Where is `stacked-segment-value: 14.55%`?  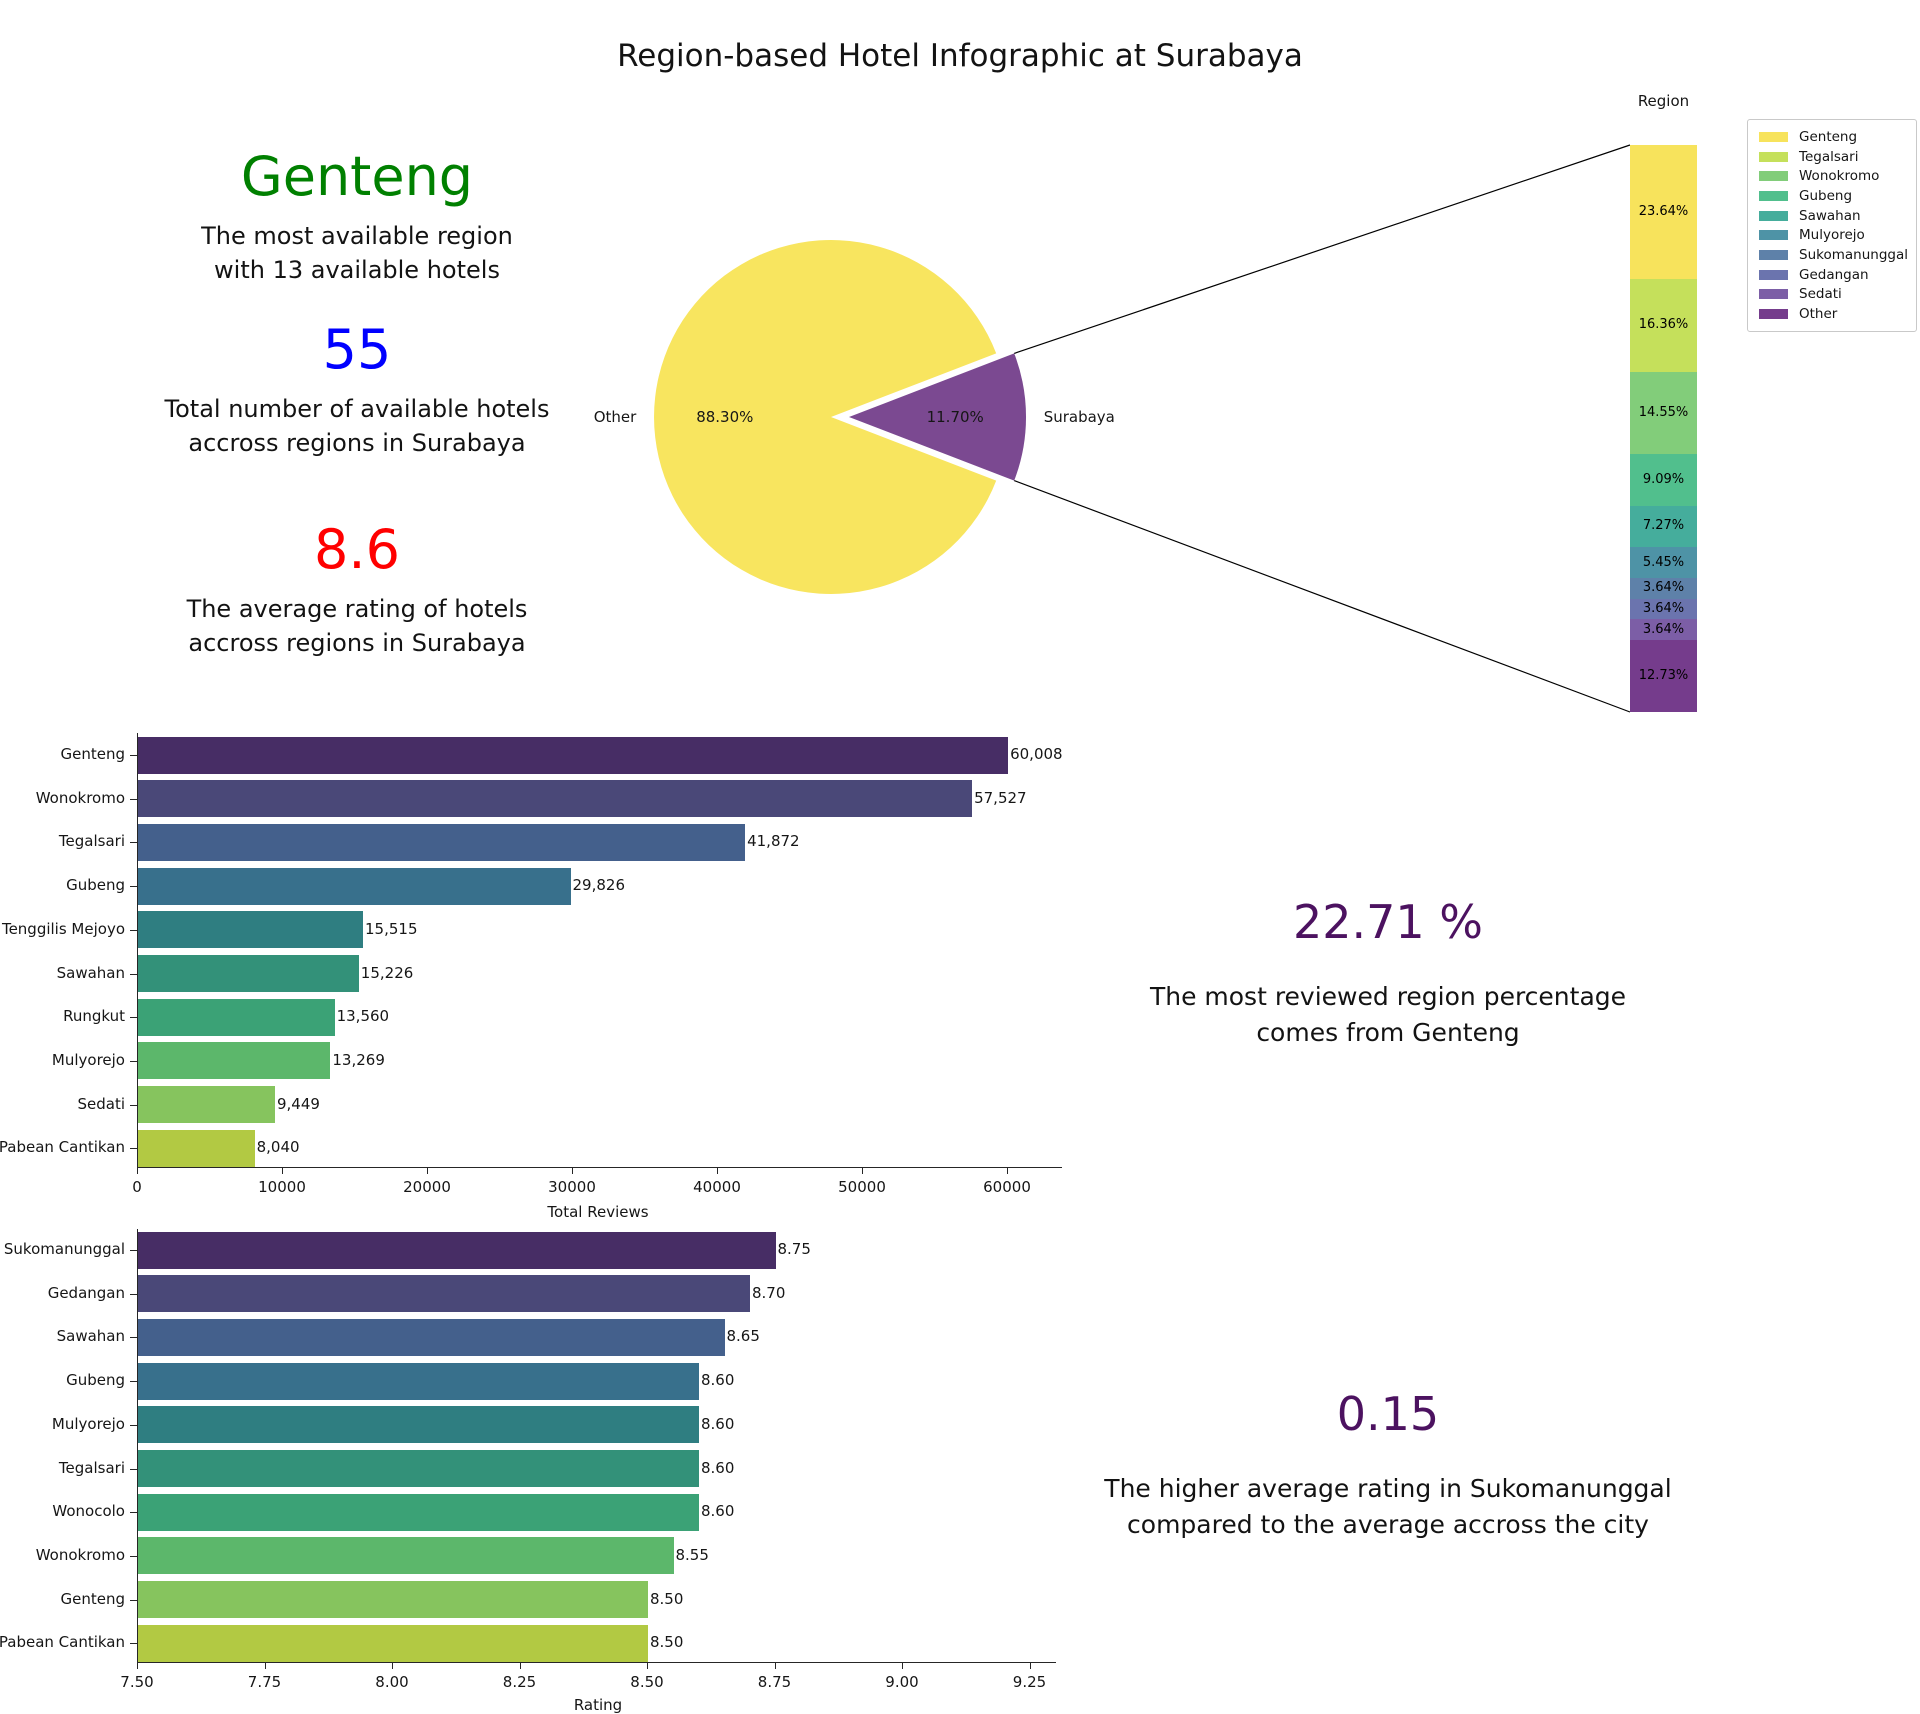
stacked-segment-value: 14.55% is located at coordinates (1663, 412).